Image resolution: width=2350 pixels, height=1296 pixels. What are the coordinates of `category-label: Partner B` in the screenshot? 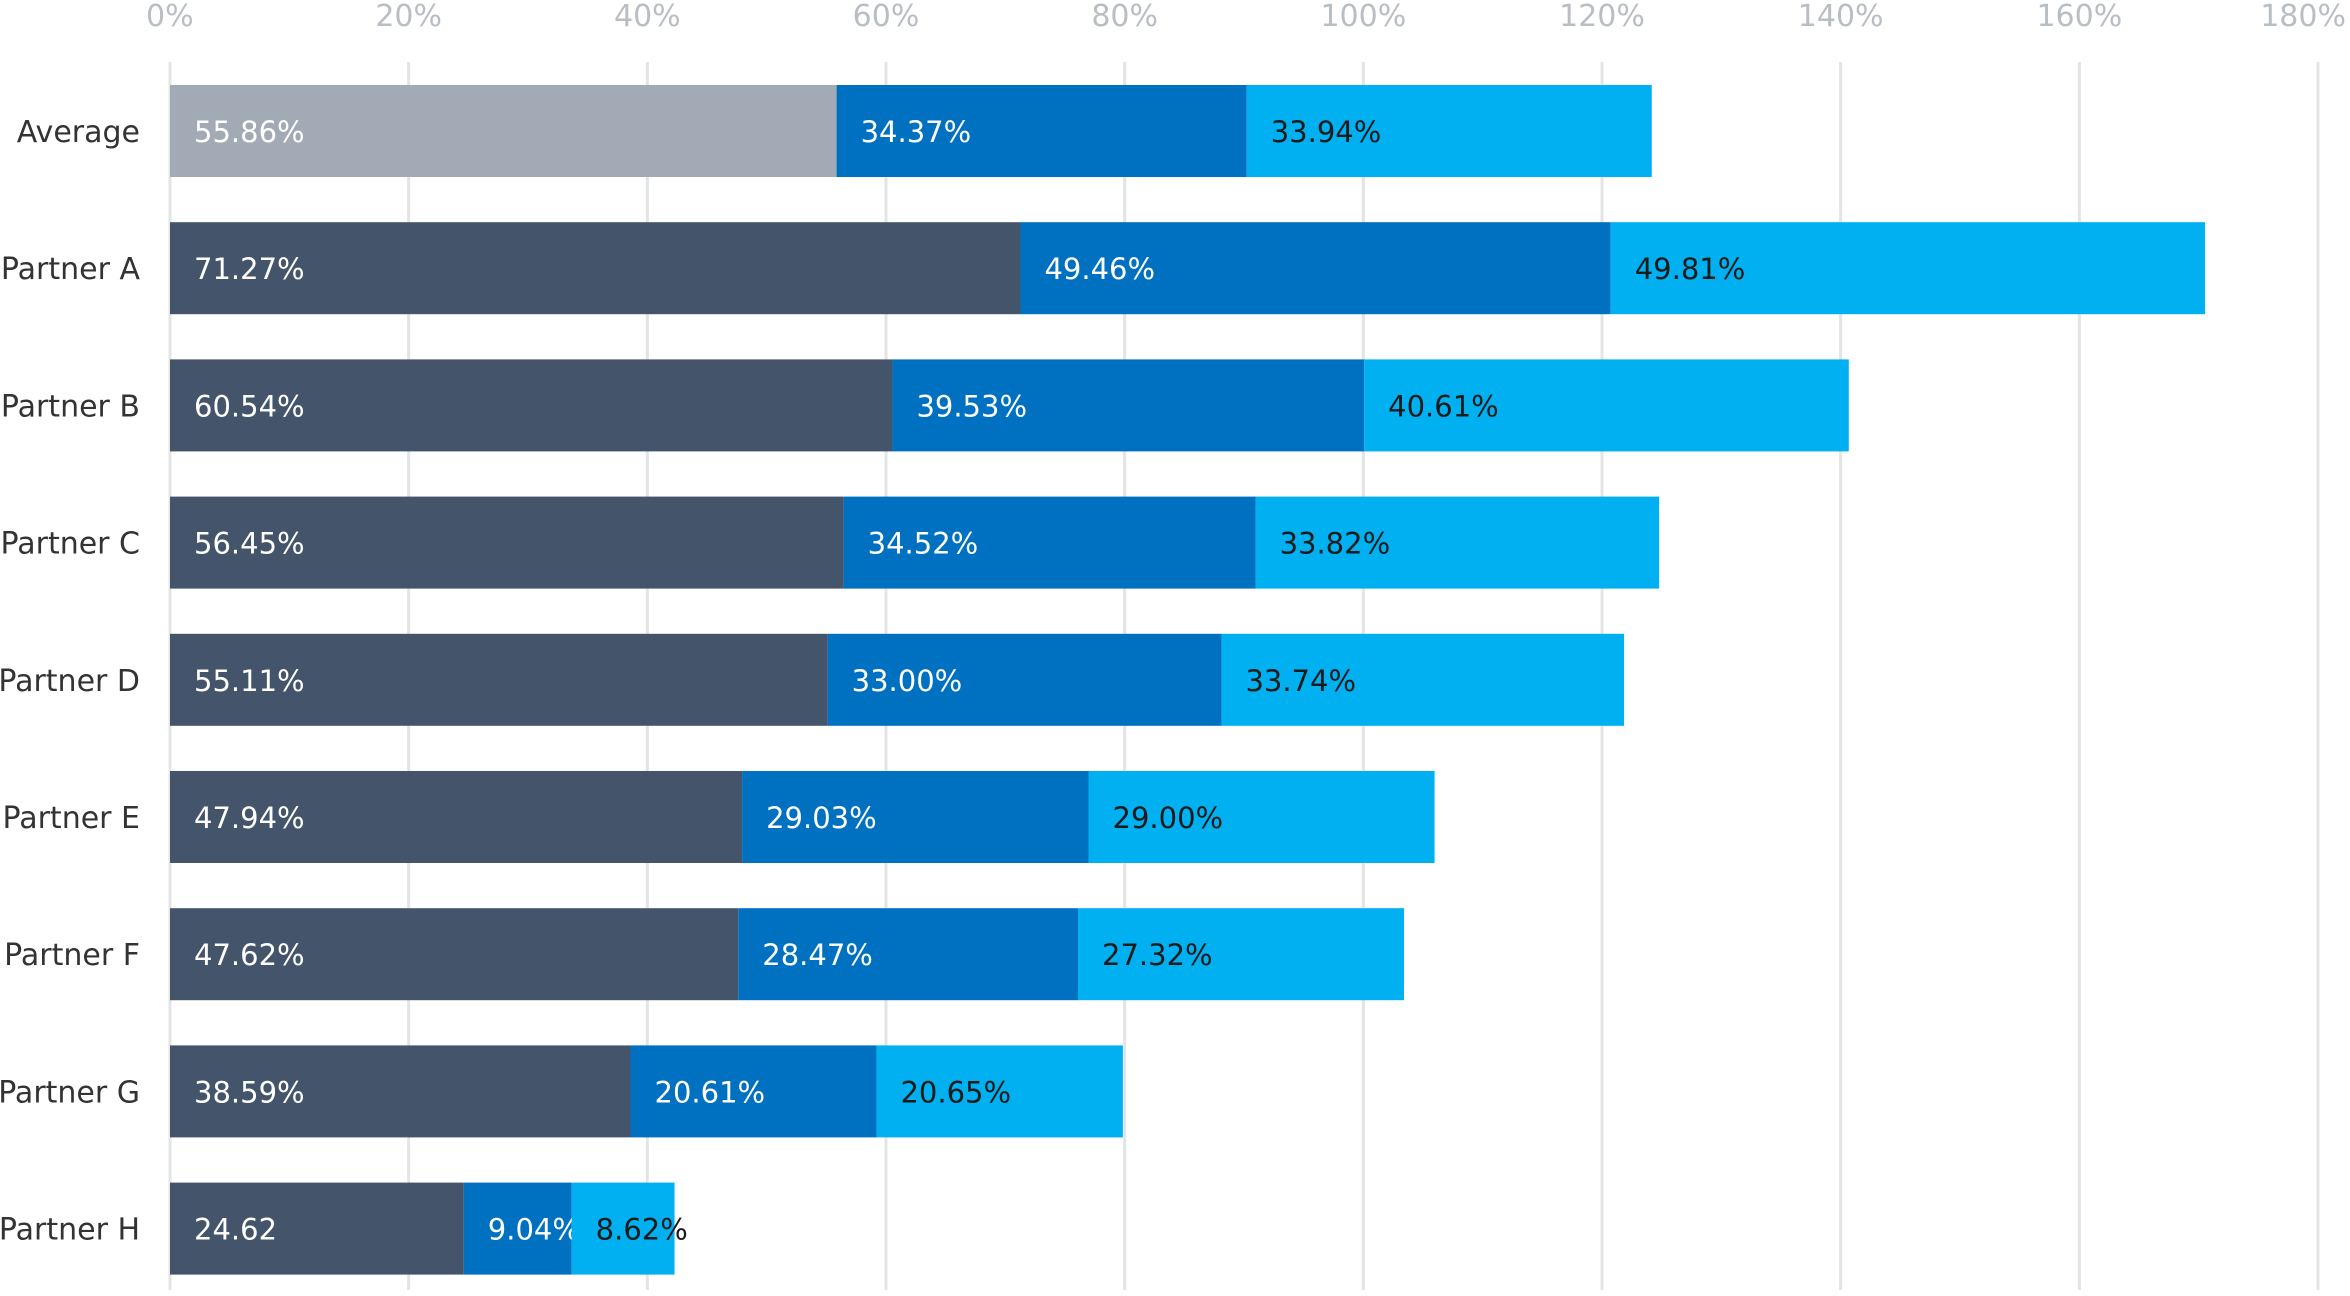 It's located at (70, 406).